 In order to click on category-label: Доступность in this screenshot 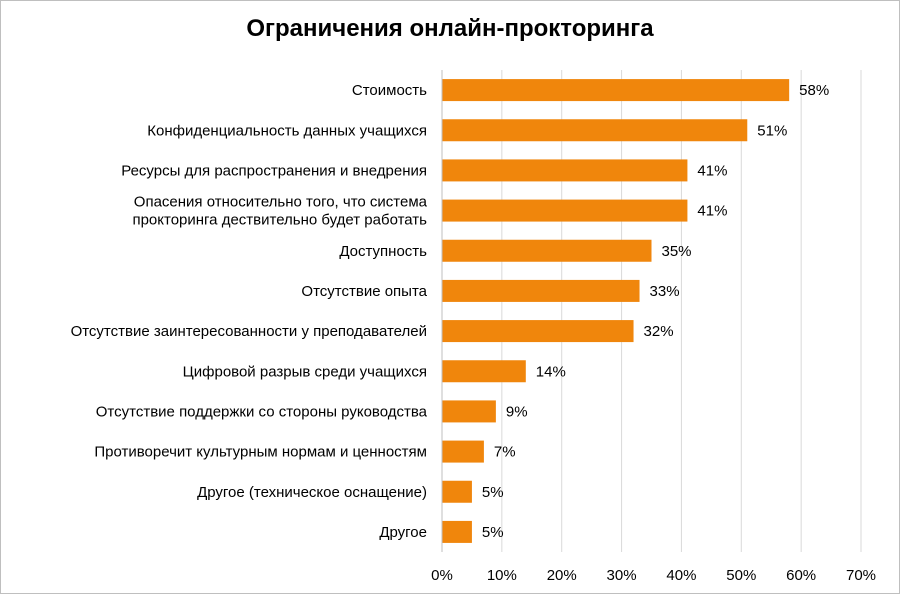, I will do `click(383, 251)`.